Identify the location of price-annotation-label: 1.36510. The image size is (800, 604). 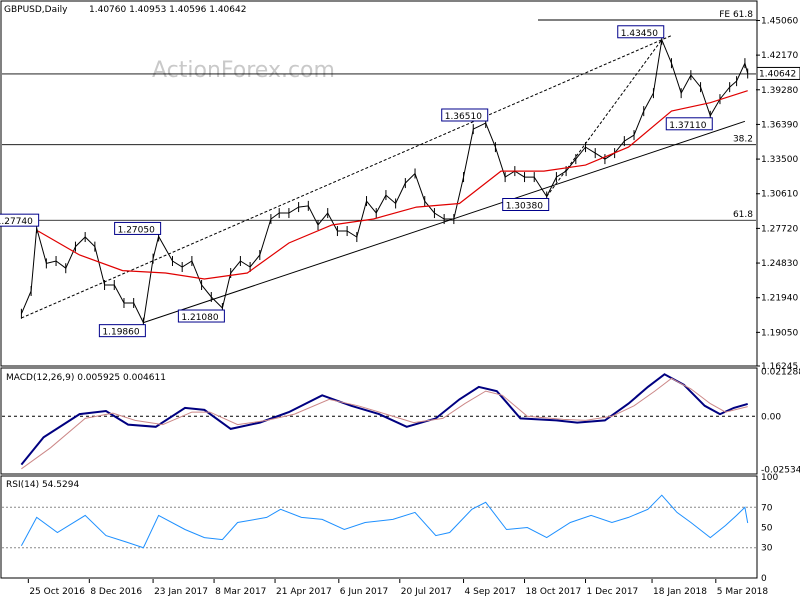
(463, 117).